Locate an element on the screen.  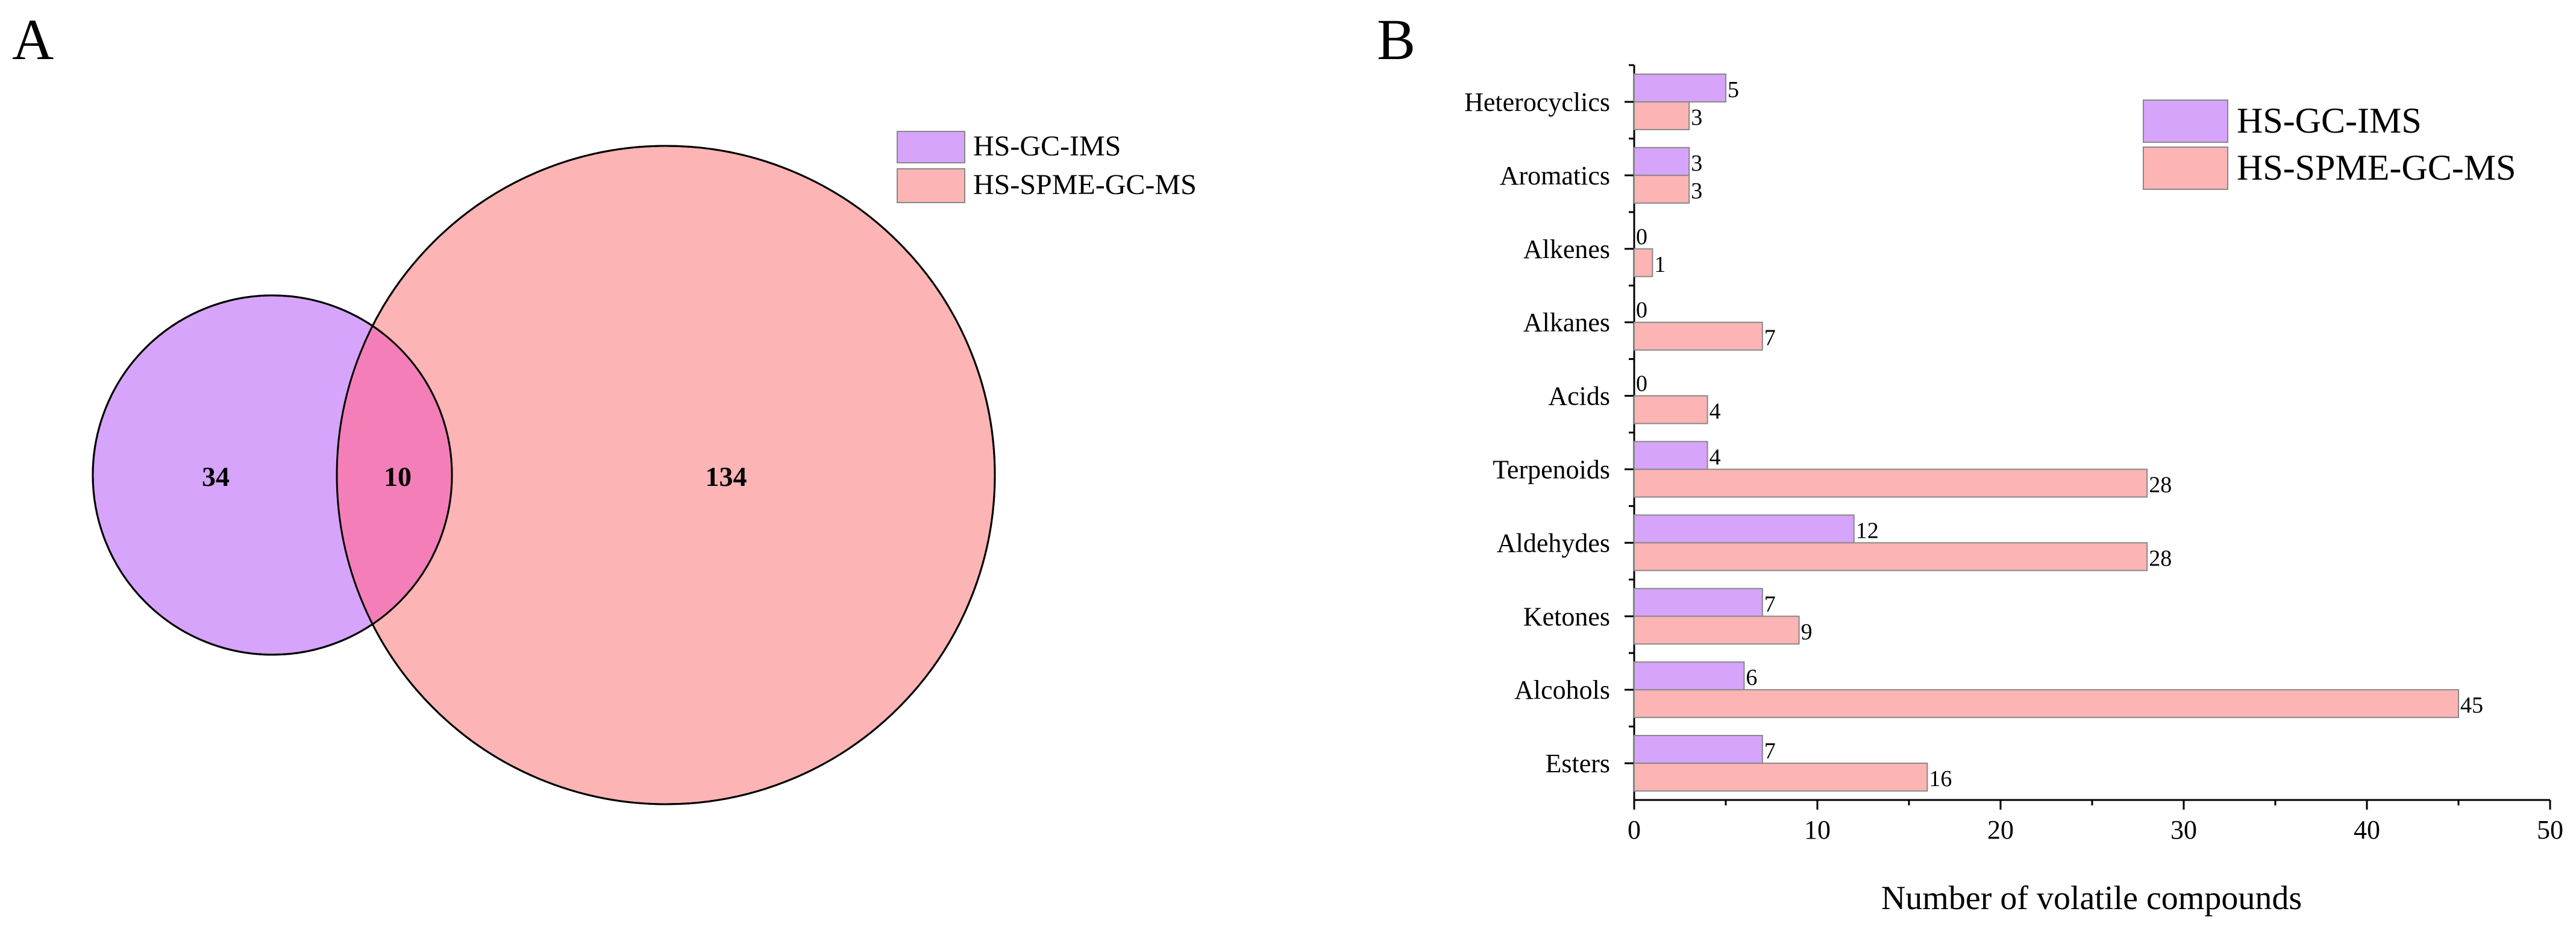
bar-label-hs-gc-ims-ketones: 7 is located at coordinates (1770, 604).